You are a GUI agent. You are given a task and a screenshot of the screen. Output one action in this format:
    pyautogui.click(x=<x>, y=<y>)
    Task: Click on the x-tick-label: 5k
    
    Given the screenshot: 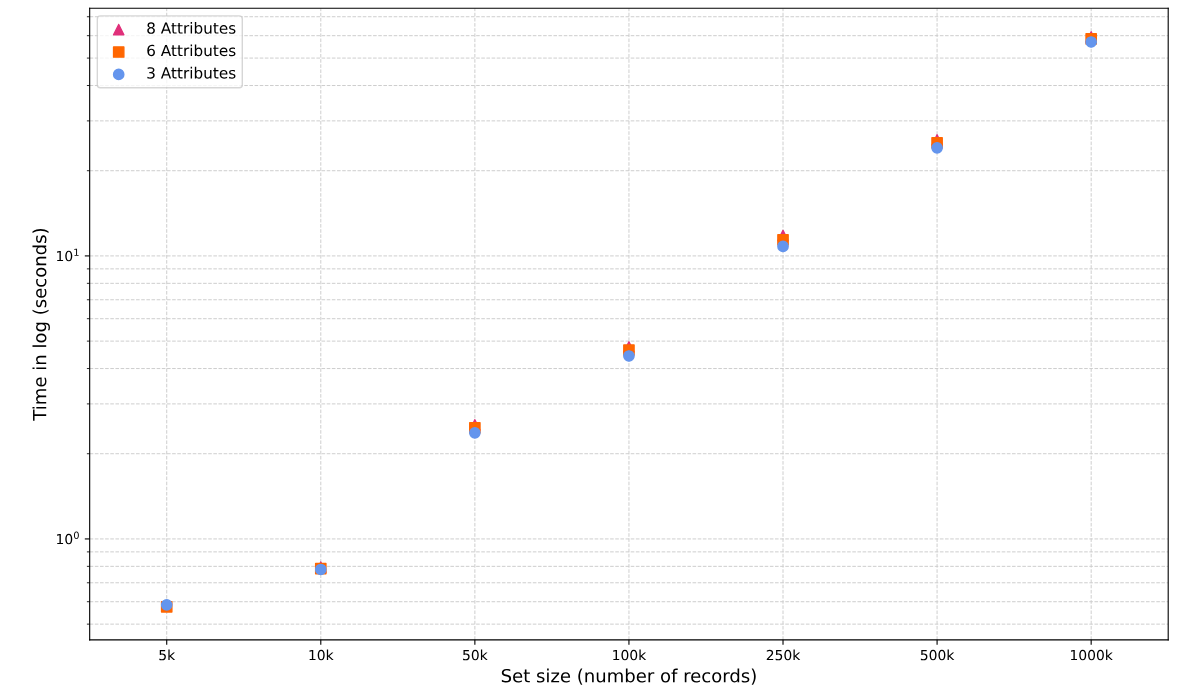 What is the action you would take?
    pyautogui.click(x=167, y=655)
    